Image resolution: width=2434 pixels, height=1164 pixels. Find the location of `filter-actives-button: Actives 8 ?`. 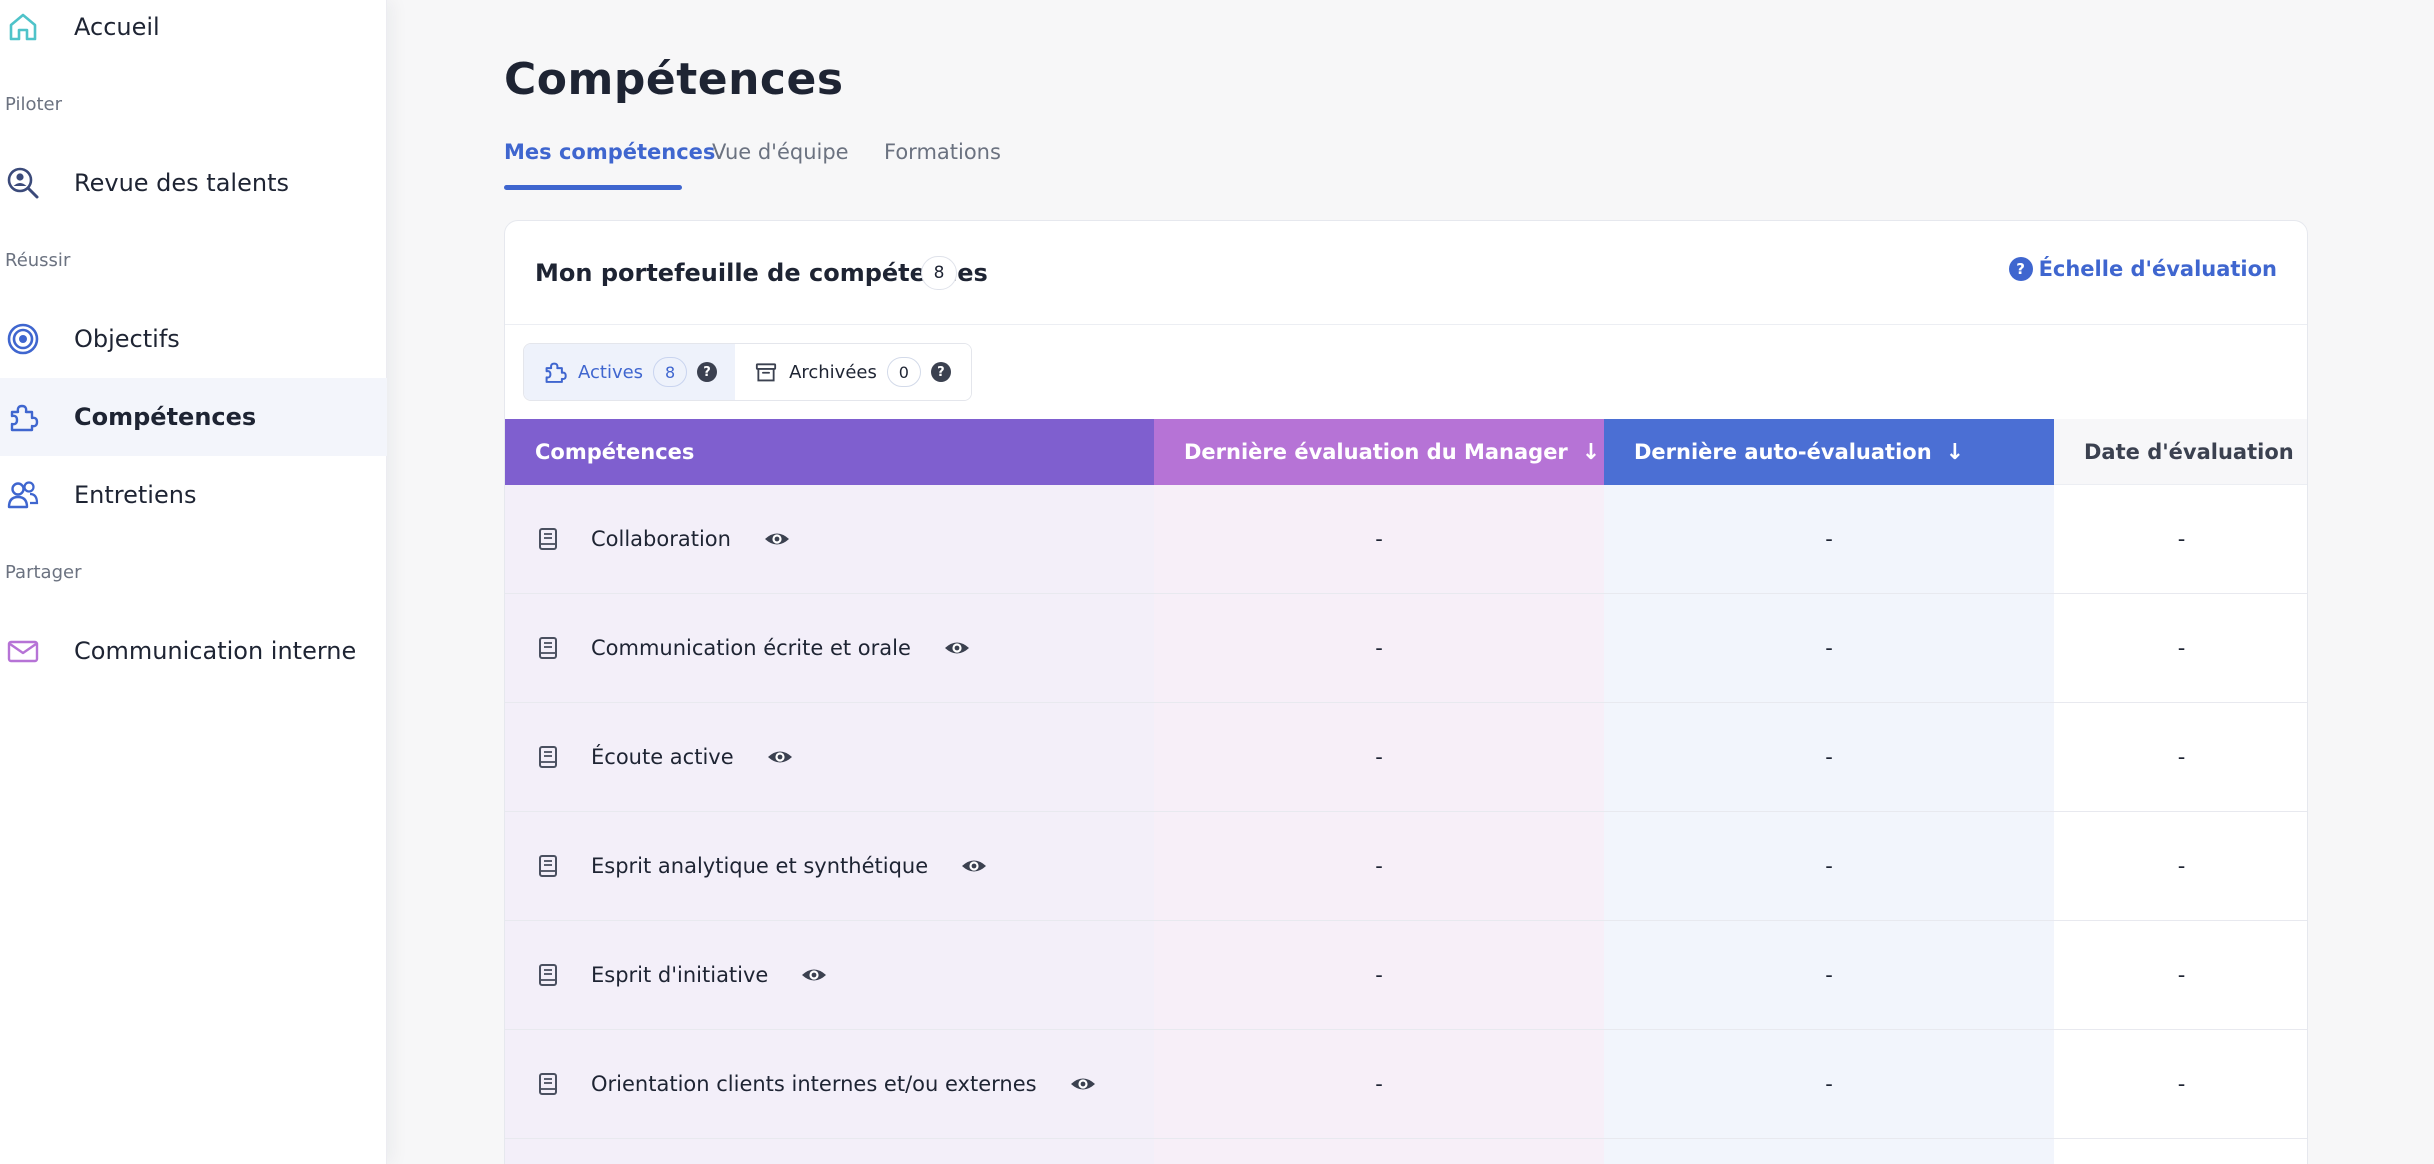

filter-actives-button: Actives 8 ? is located at coordinates (630, 372).